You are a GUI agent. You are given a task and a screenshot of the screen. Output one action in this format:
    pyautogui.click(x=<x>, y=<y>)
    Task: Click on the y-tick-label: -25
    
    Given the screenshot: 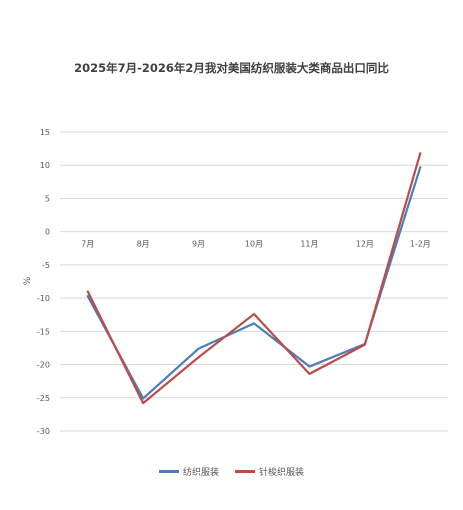 What is the action you would take?
    pyautogui.click(x=43, y=398)
    